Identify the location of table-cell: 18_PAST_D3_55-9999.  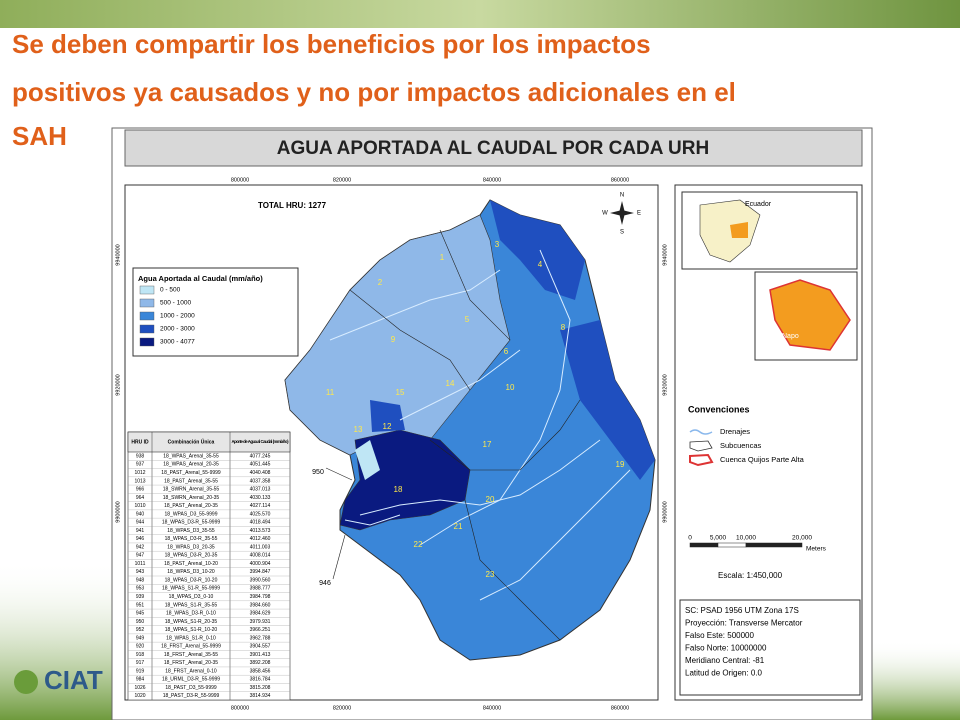
(191, 688).